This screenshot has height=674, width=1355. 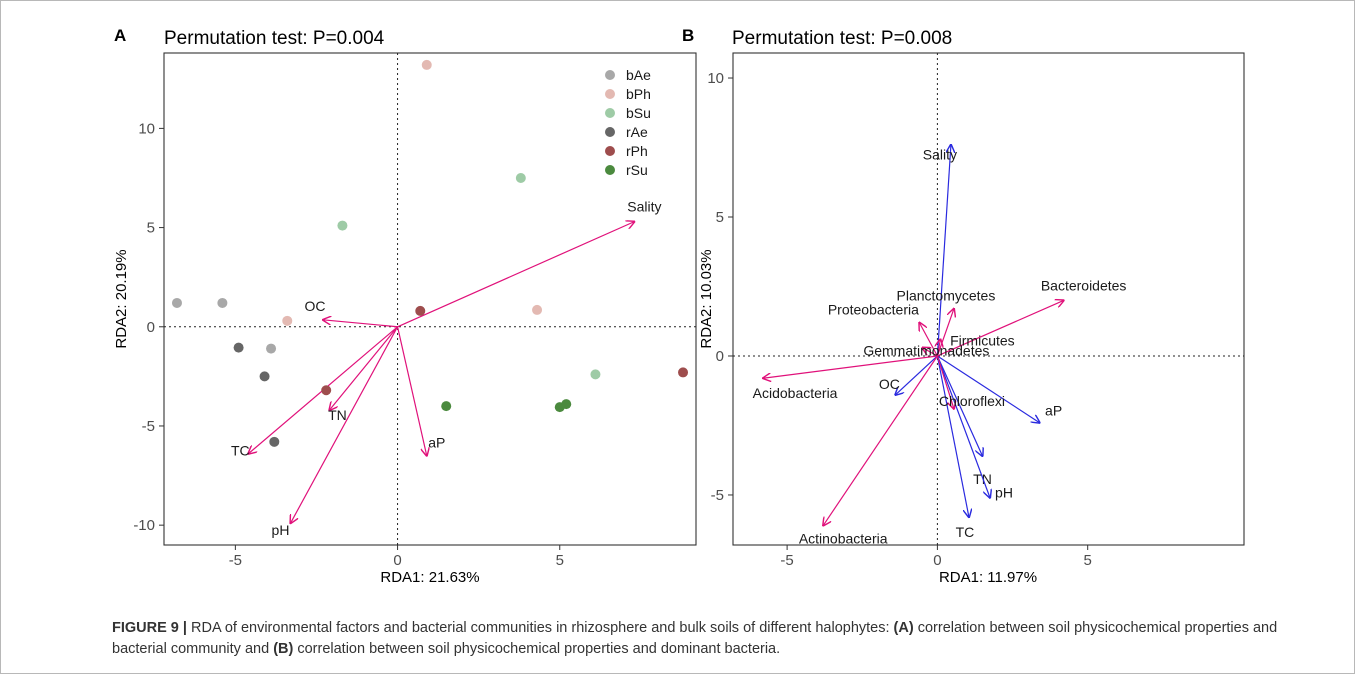 What do you see at coordinates (843, 539) in the screenshot?
I see `panel-b-bact-label-actinobacteria: Actinobacteria` at bounding box center [843, 539].